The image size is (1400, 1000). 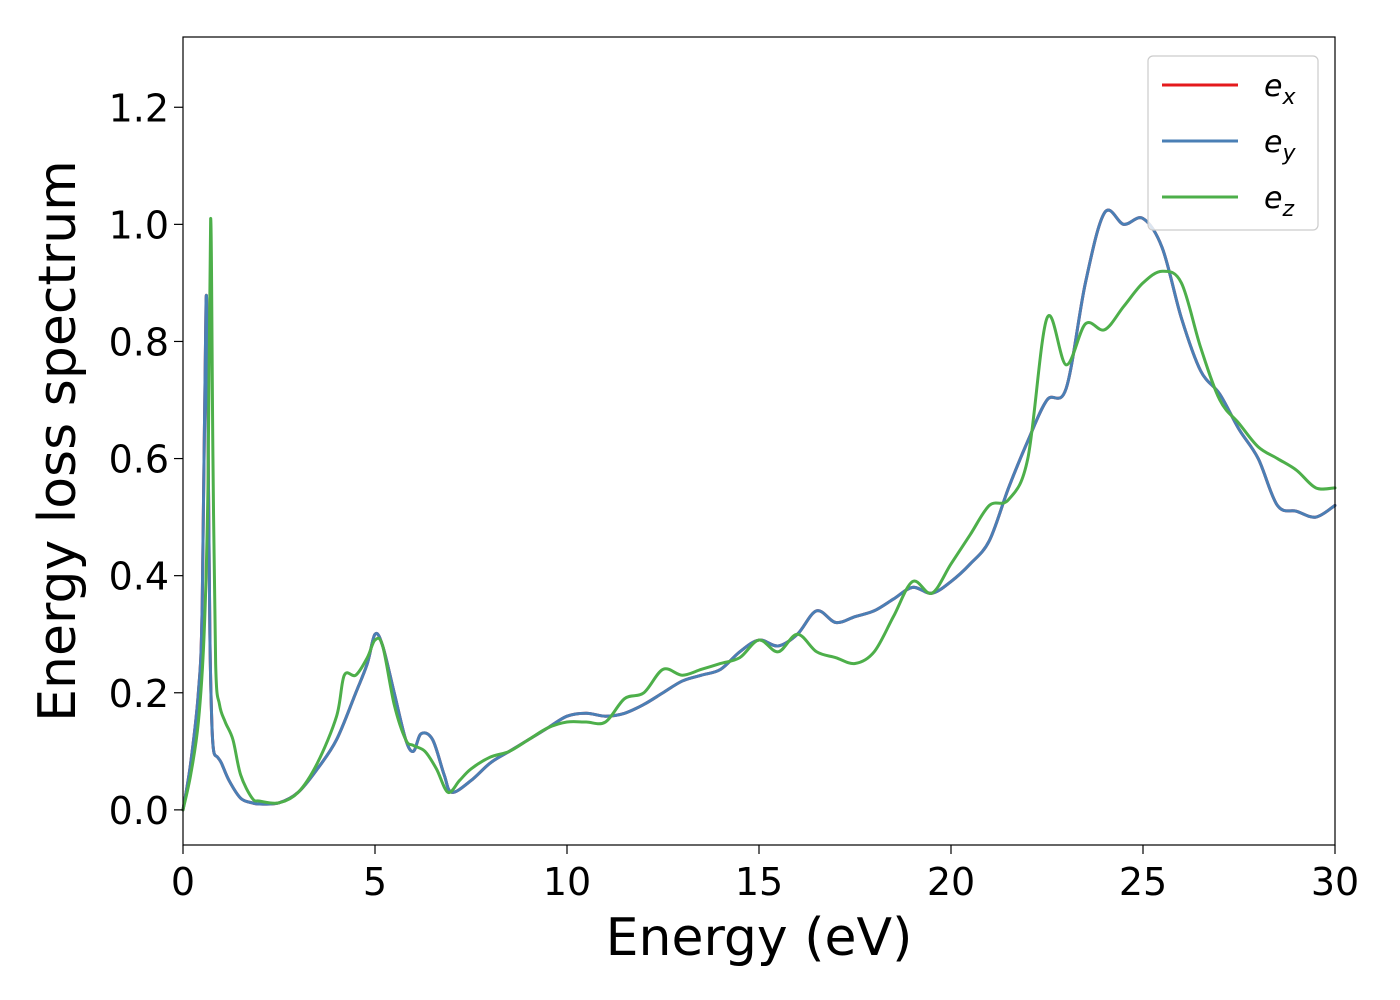 I want to click on legend: ex ey ez, so click(x=1233, y=143).